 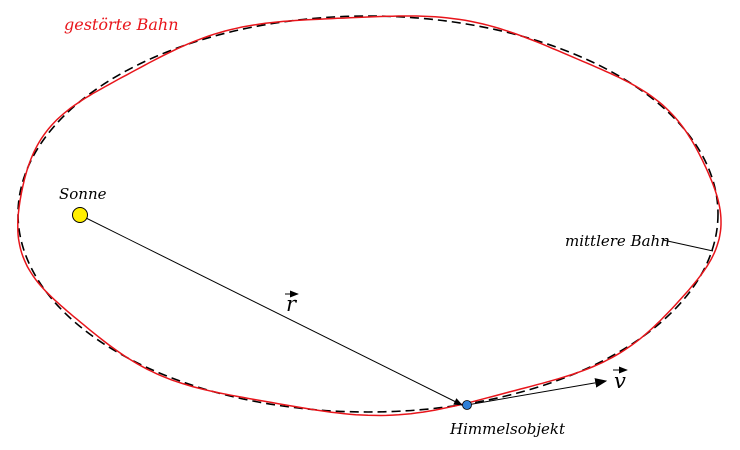 I want to click on svg-text: r, so click(x=292, y=304).